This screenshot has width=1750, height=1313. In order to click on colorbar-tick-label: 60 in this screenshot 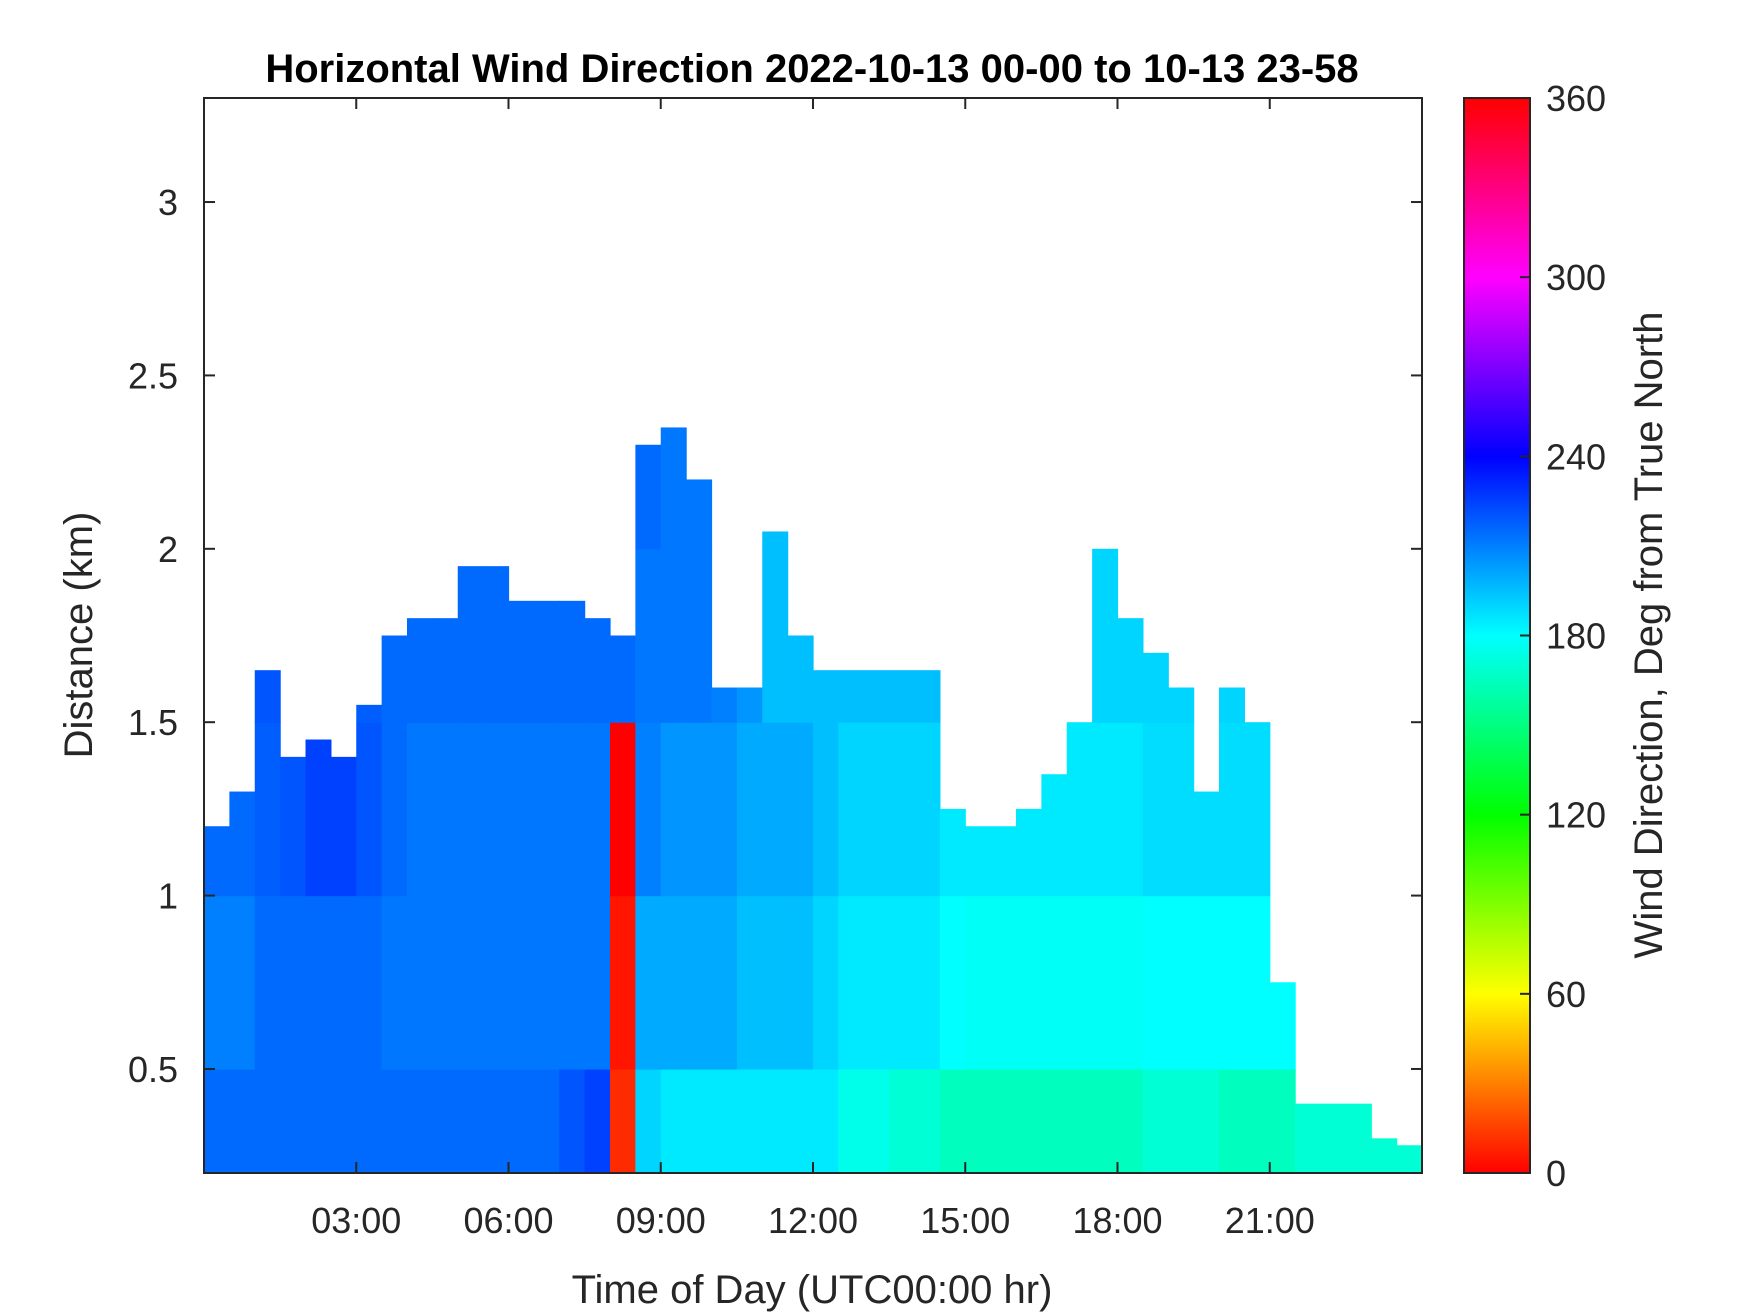, I will do `click(1566, 994)`.